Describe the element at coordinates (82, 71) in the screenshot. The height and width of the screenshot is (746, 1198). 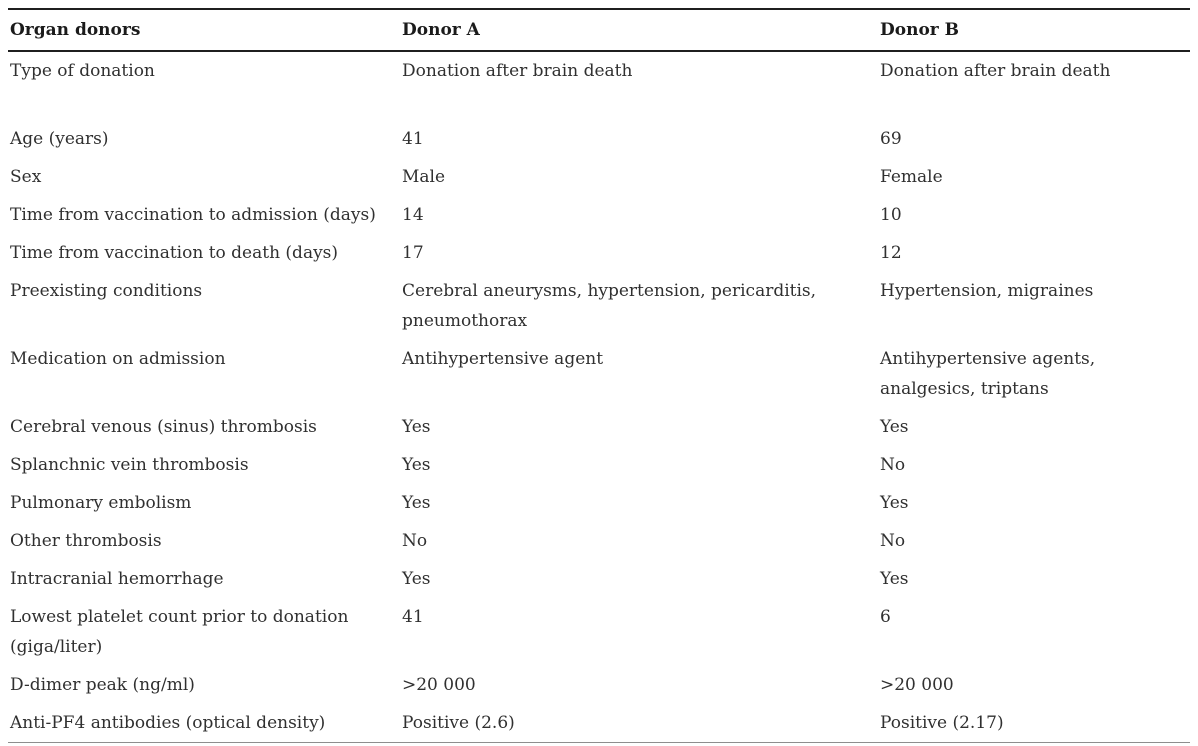
I see `row-label: Type of donation` at that location.